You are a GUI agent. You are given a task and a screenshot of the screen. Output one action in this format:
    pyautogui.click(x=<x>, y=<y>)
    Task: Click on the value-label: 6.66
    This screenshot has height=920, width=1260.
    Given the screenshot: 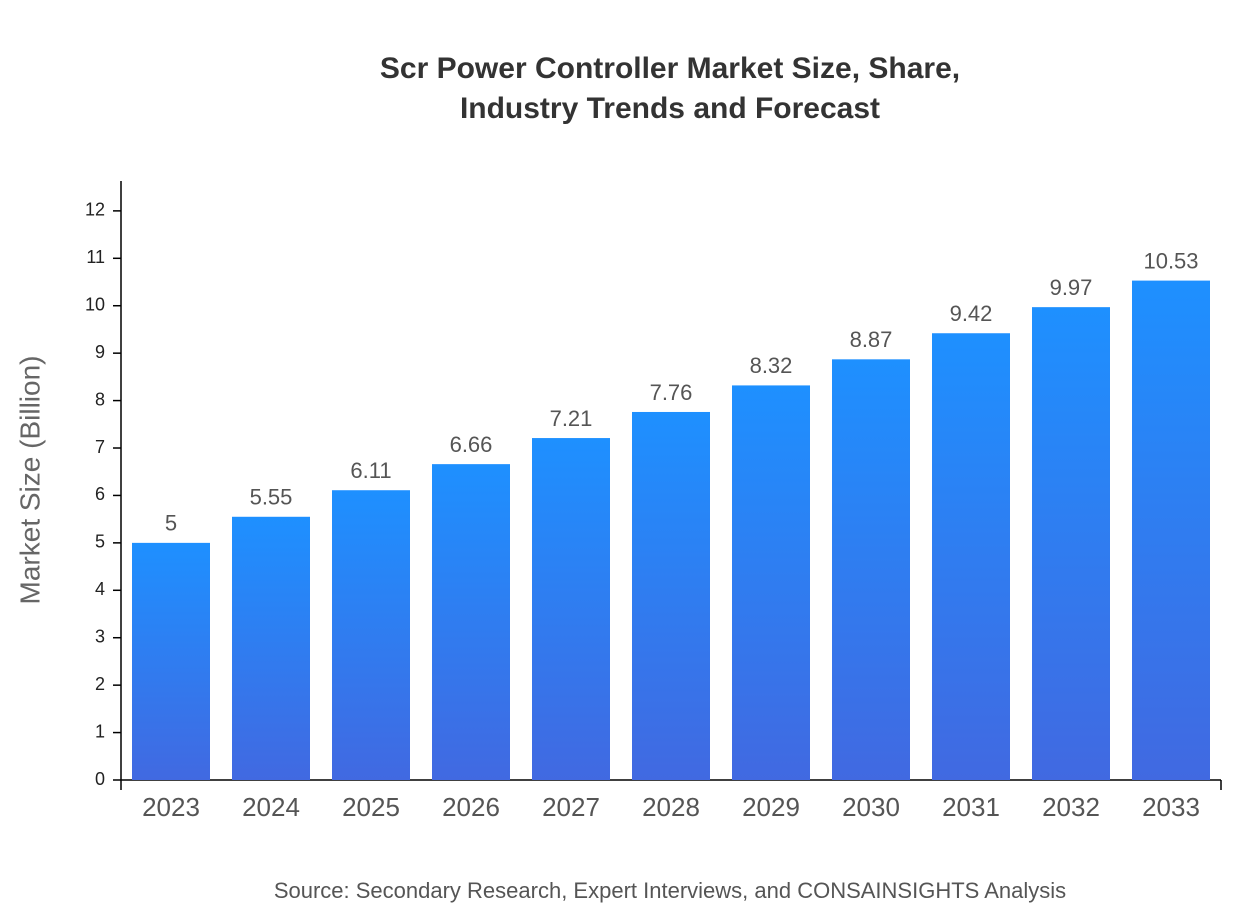 What is the action you would take?
    pyautogui.click(x=471, y=444)
    